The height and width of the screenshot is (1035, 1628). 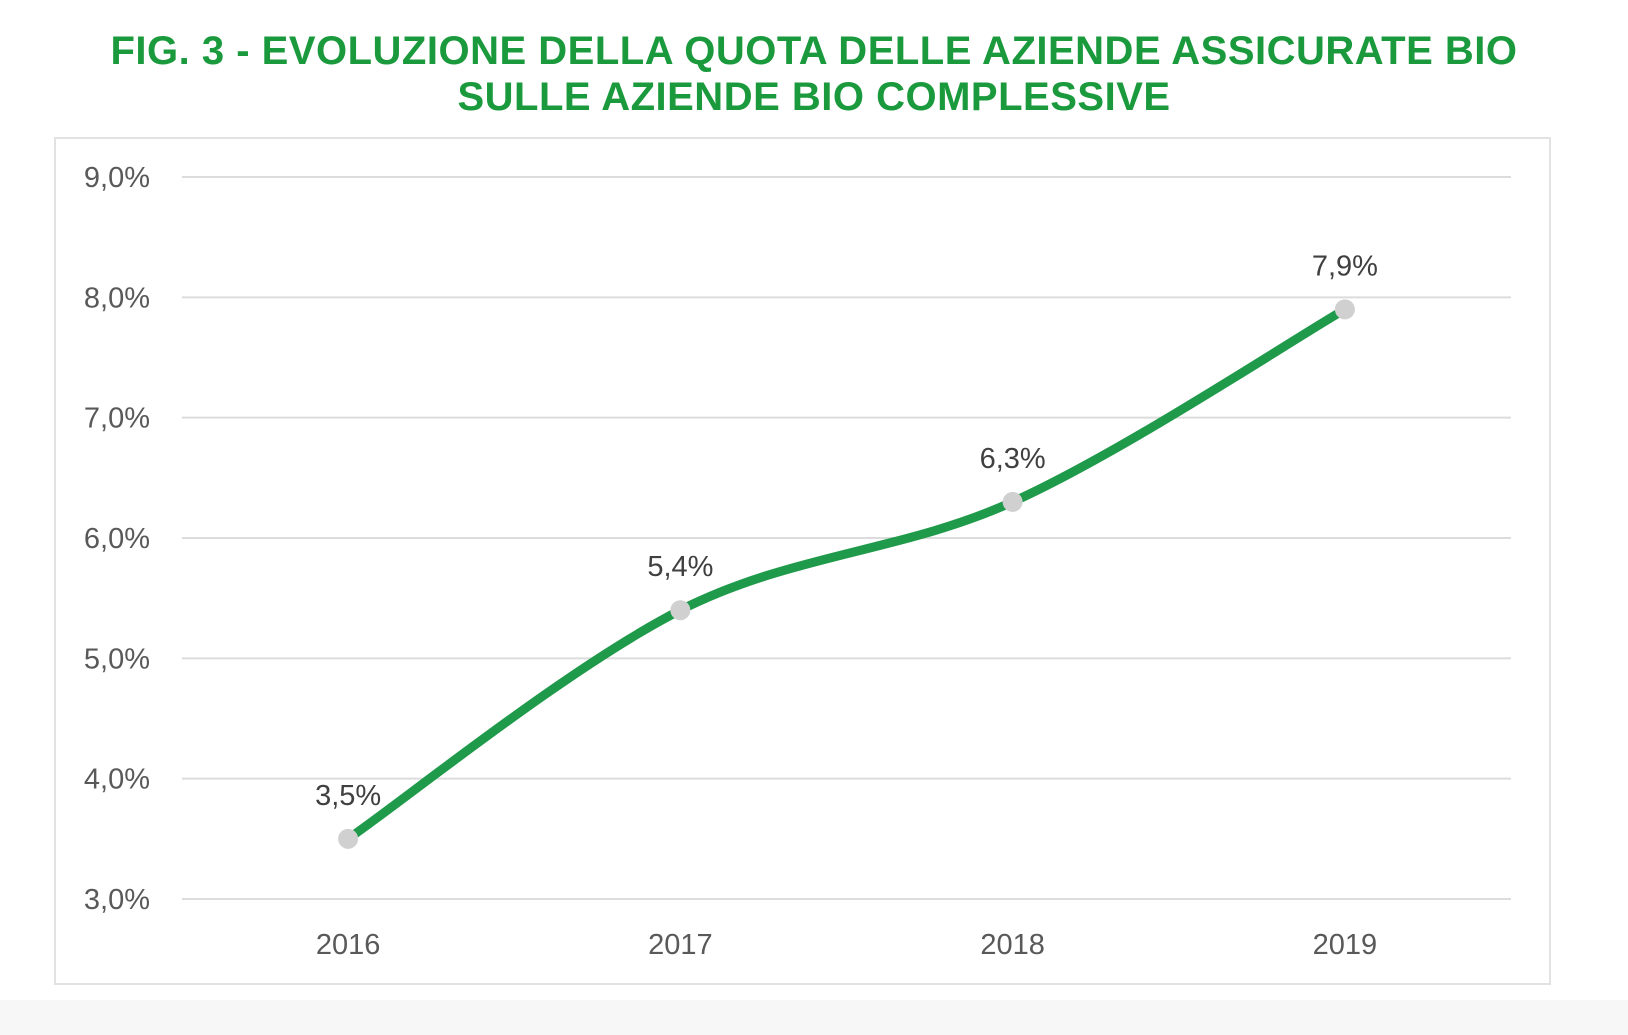 What do you see at coordinates (117, 659) in the screenshot?
I see `y-tick-label: 5,0%` at bounding box center [117, 659].